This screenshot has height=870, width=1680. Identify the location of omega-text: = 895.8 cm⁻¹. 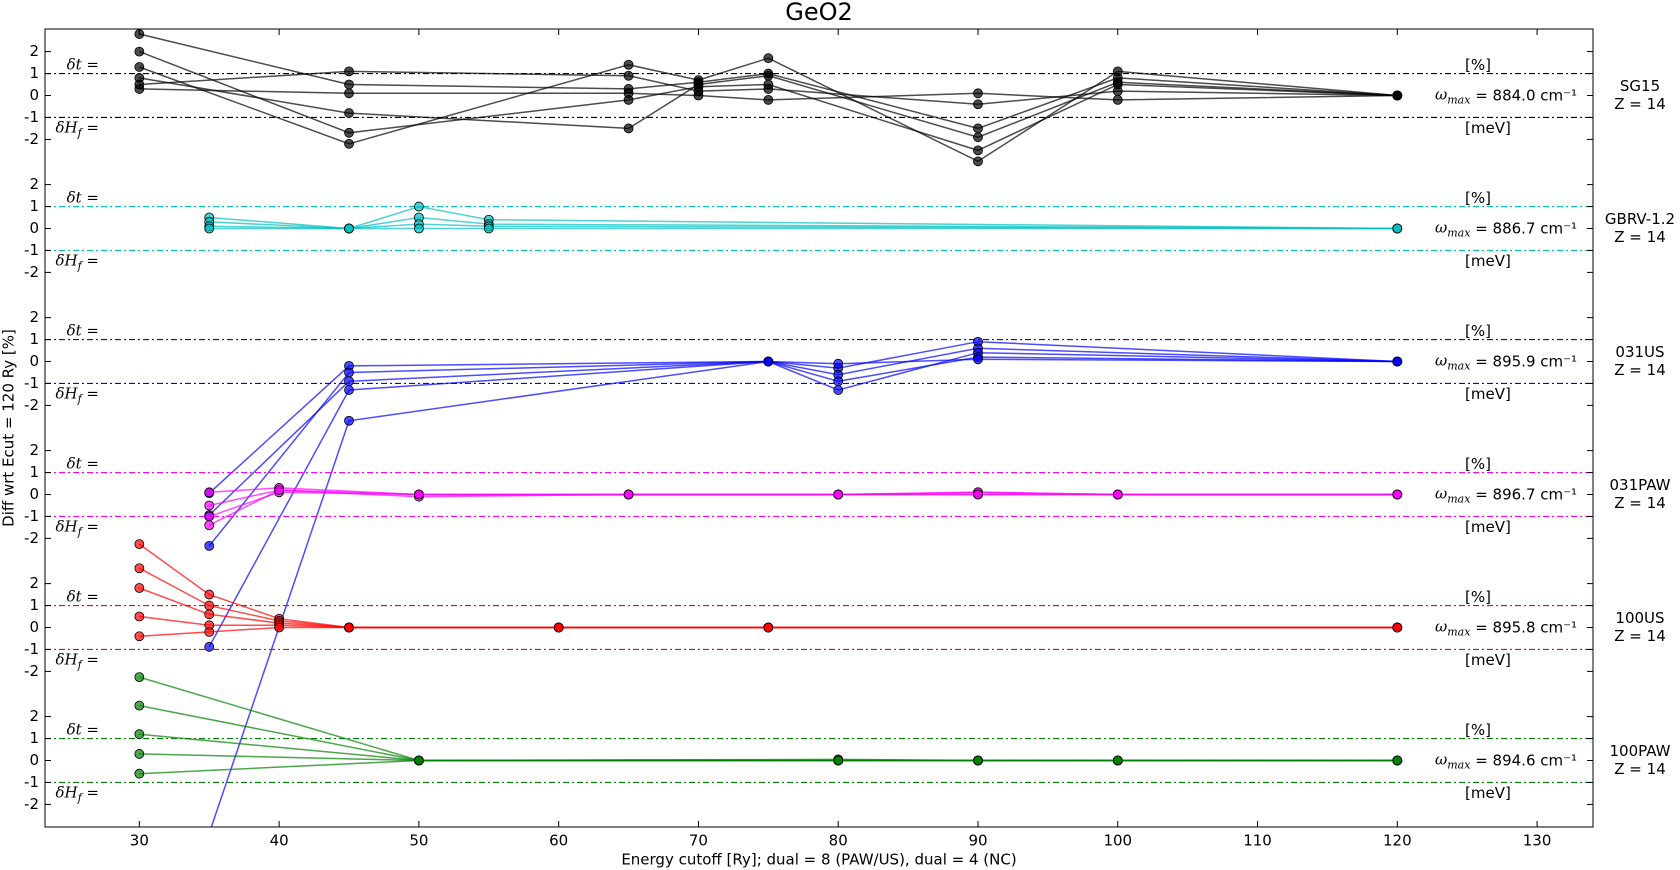
(1523, 627).